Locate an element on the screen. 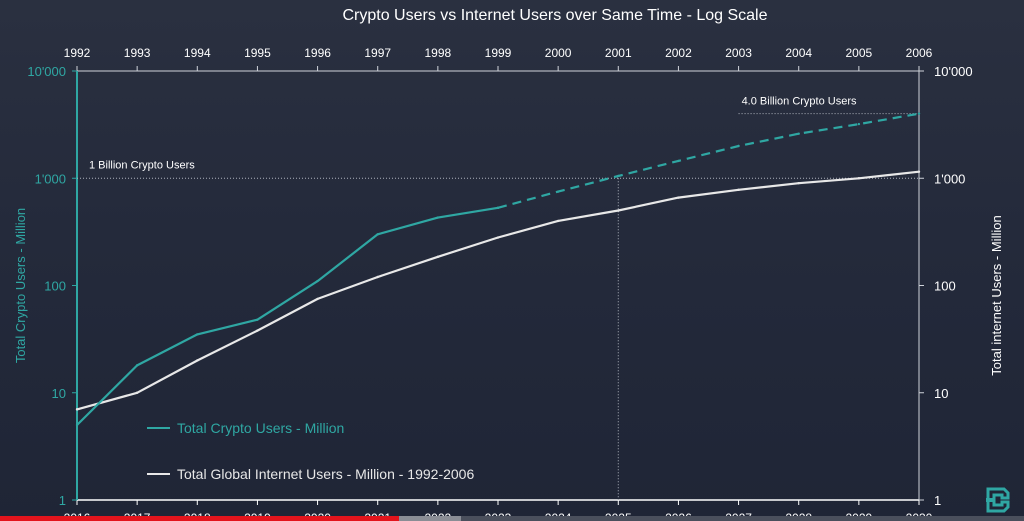  y-left-tick-label: 1 is located at coordinates (62, 500).